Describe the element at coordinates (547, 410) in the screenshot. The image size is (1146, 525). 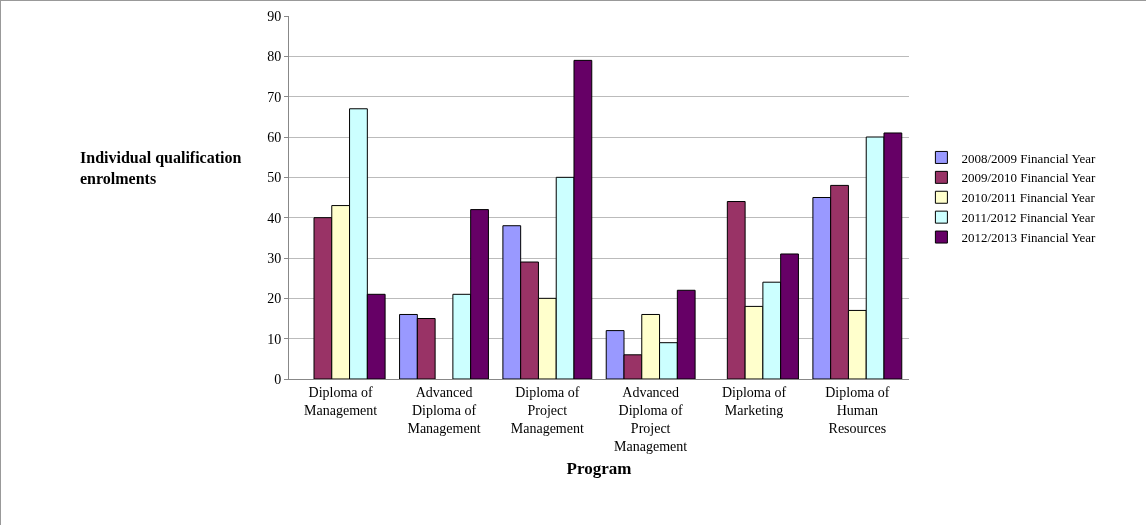
I see `x-tick-label: Diploma of Project Management` at that location.